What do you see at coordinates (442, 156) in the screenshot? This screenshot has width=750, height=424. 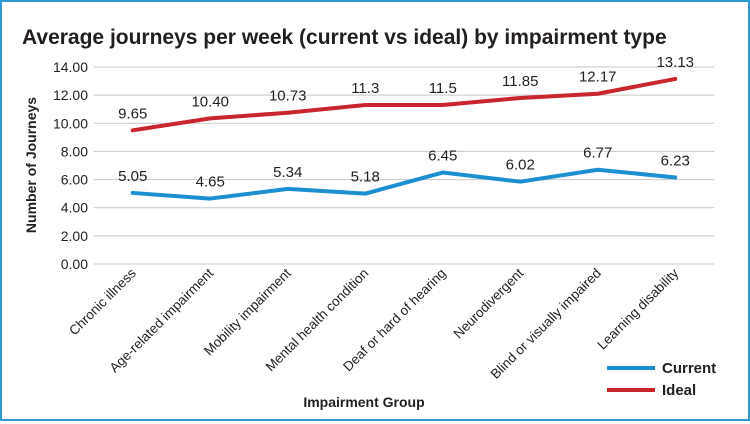 I see `data-label-current: 6.45` at bounding box center [442, 156].